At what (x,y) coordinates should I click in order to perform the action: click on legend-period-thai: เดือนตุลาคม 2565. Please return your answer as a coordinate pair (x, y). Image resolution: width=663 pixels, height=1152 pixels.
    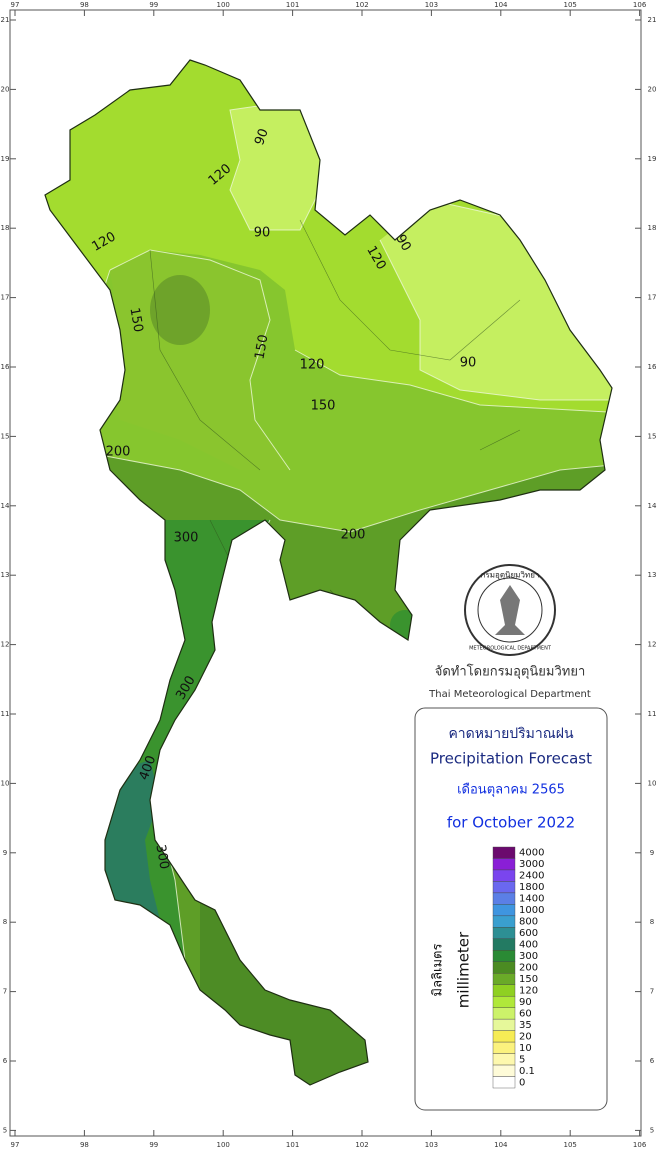
    Looking at the image, I should click on (511, 790).